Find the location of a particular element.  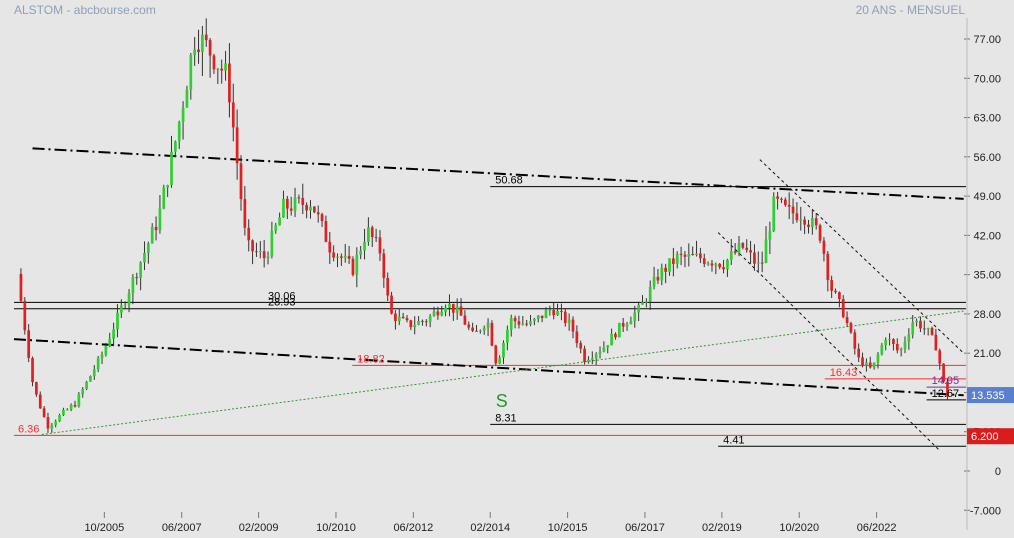

y-tick-label: 0 is located at coordinates (998, 472).